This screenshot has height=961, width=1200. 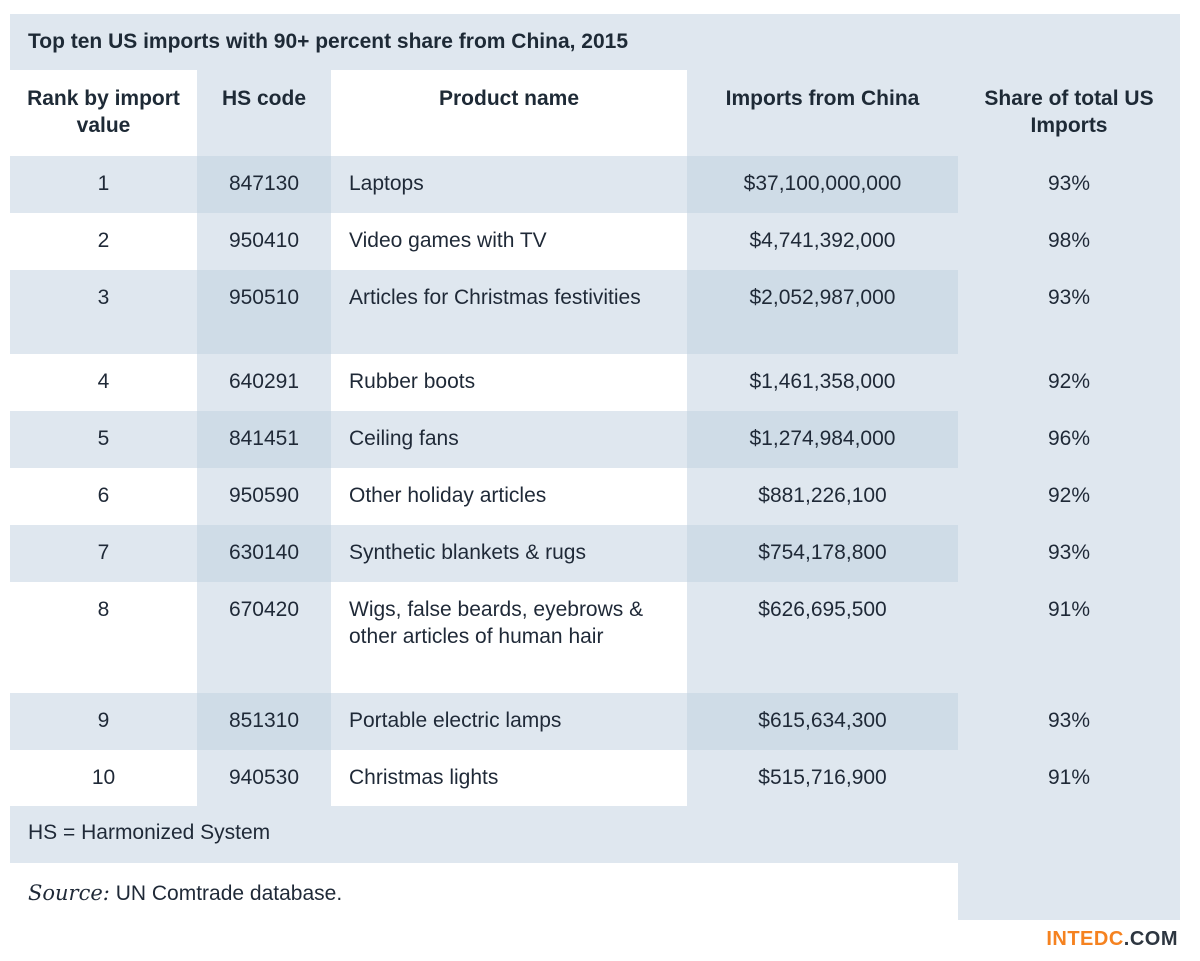 I want to click on cell-product-name: Synthetic blankets & rugs, so click(x=467, y=552).